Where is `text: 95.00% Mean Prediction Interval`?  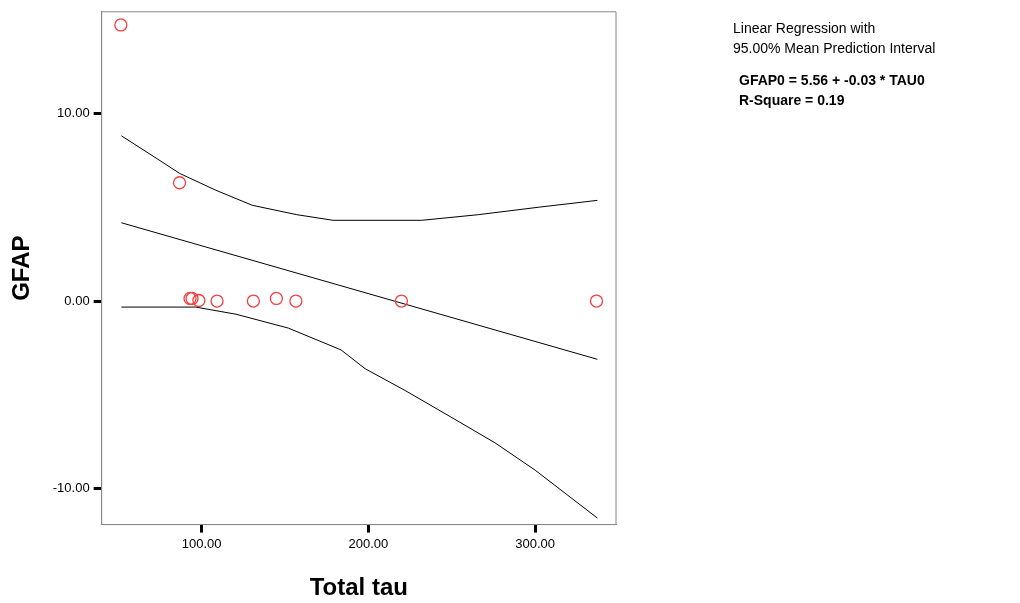
text: 95.00% Mean Prediction Interval is located at coordinates (834, 47).